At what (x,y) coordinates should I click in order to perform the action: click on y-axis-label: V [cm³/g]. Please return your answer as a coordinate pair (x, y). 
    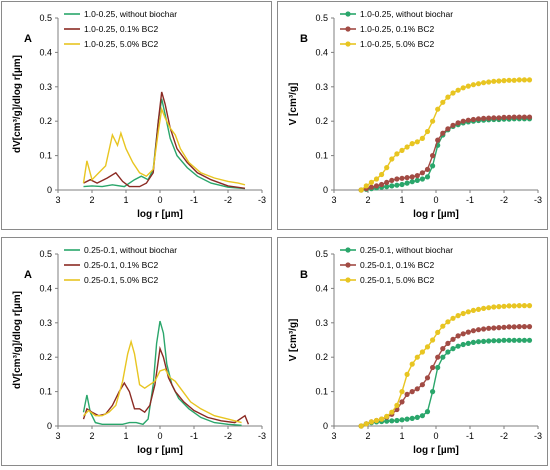
    Looking at the image, I should click on (293, 340).